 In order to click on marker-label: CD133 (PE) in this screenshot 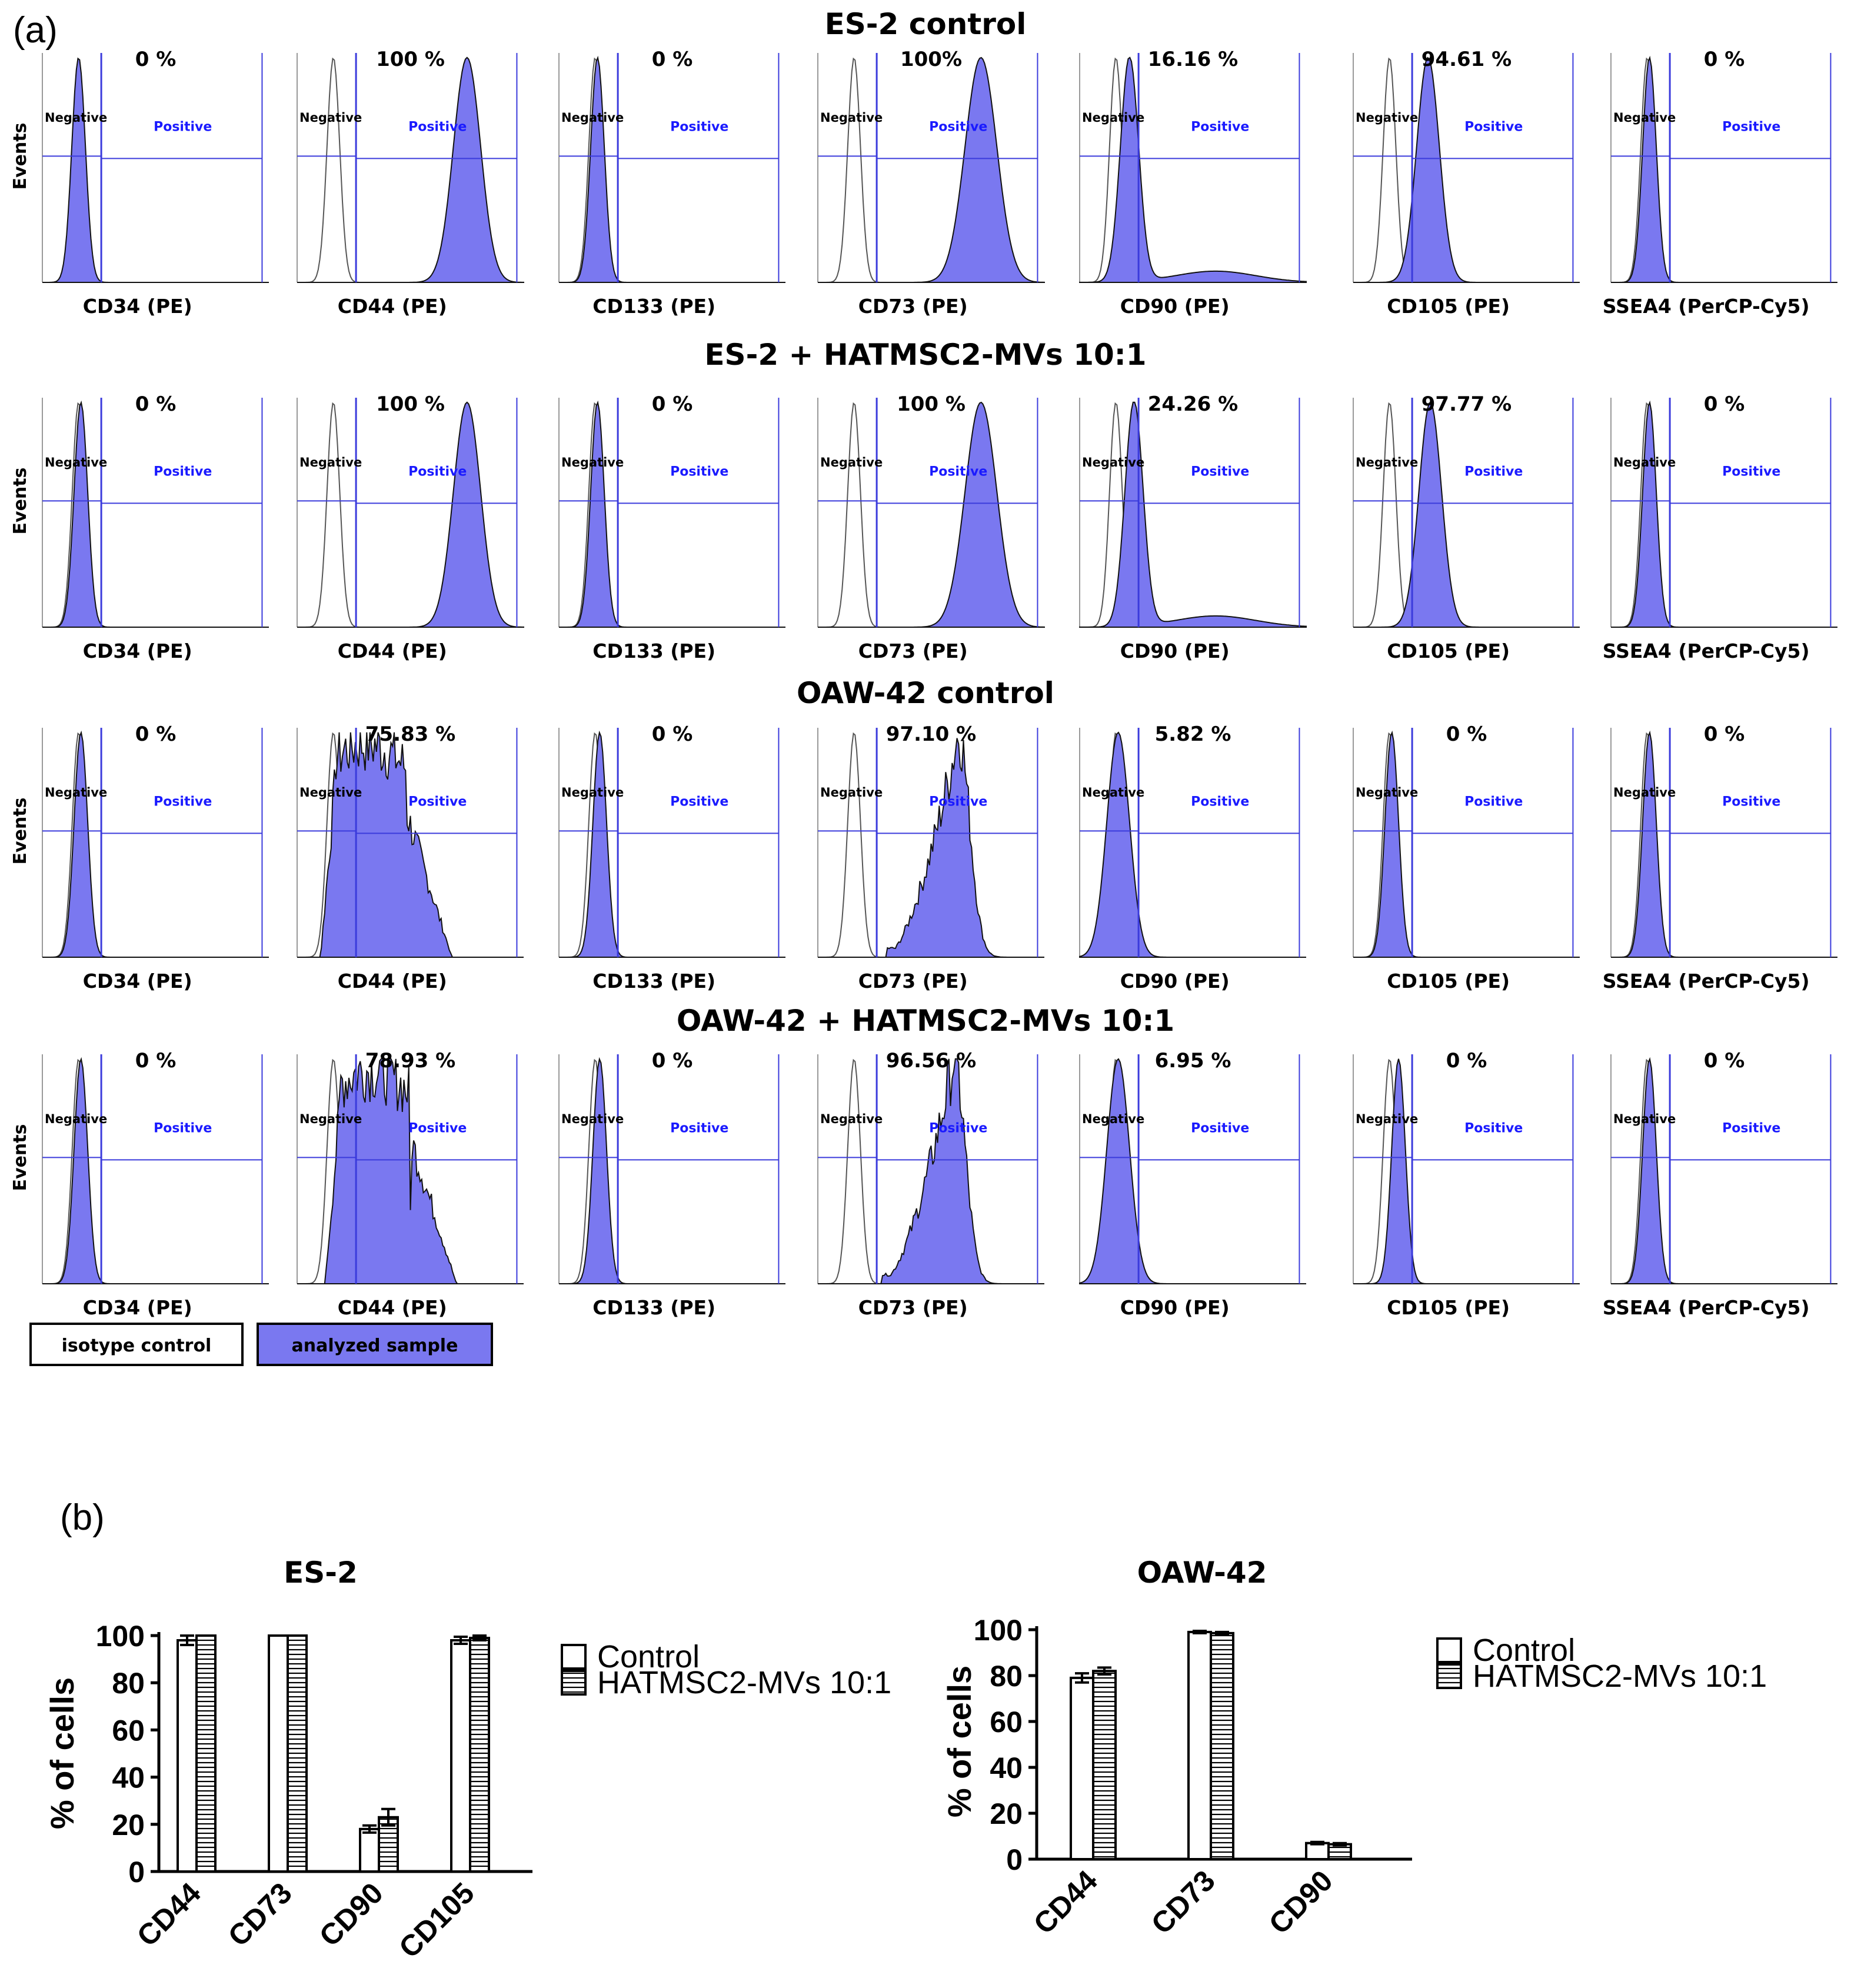, I will do `click(653, 651)`.